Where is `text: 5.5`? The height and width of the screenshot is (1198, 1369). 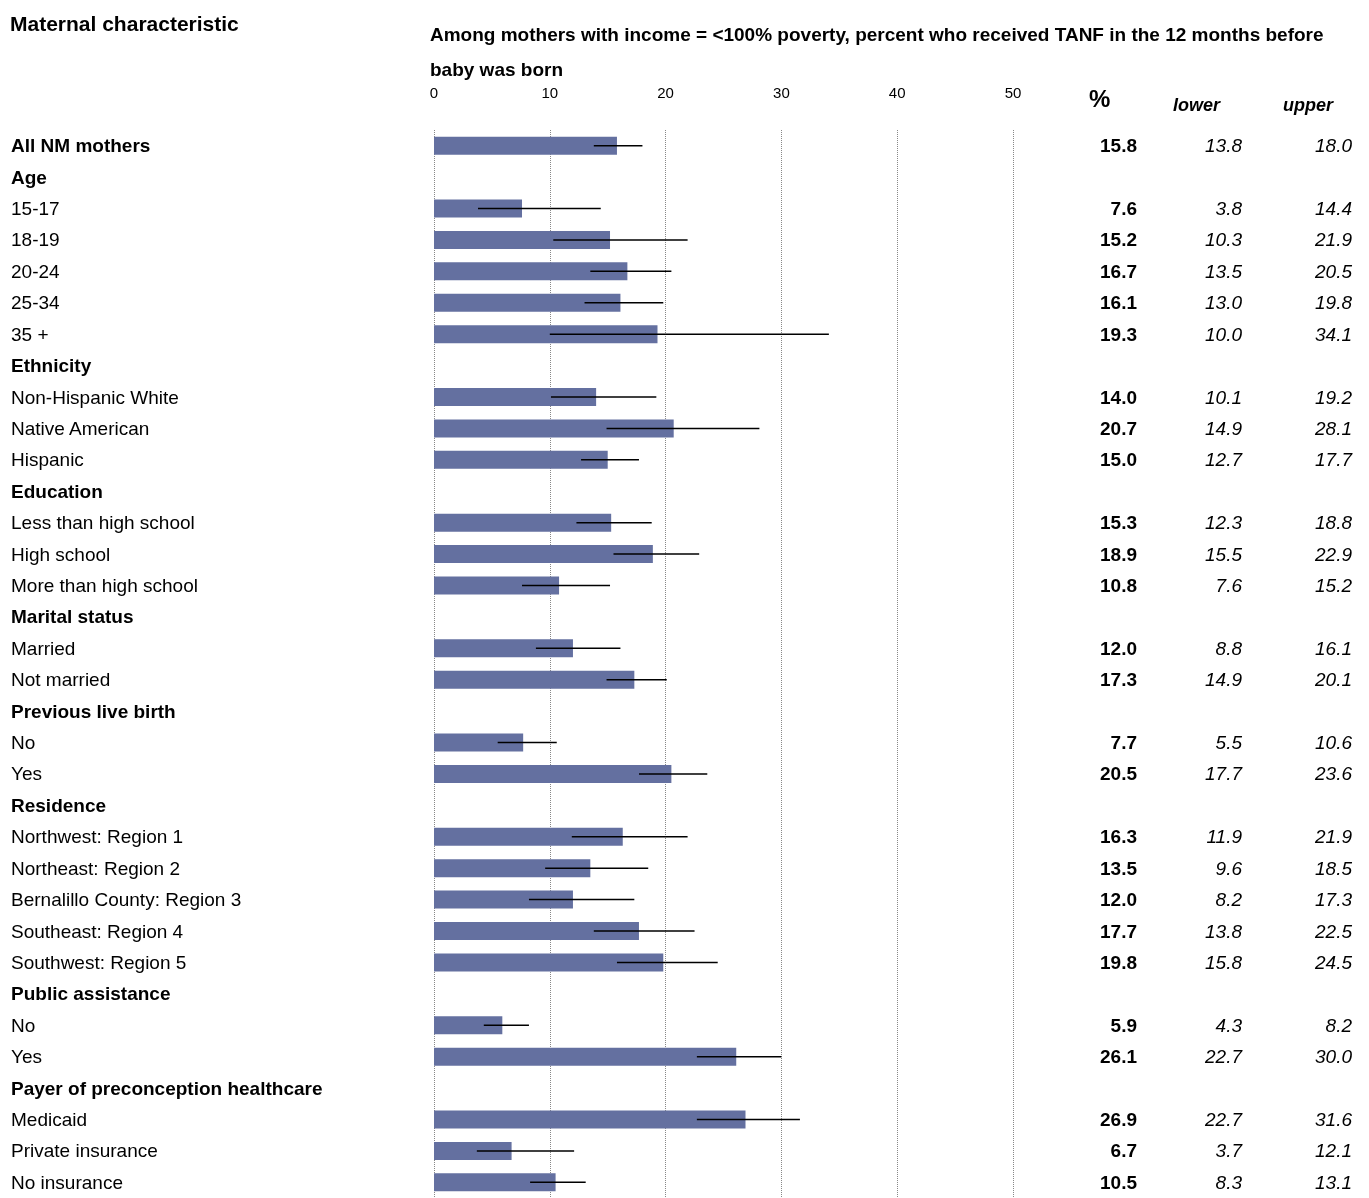
text: 5.5 is located at coordinates (1229, 743).